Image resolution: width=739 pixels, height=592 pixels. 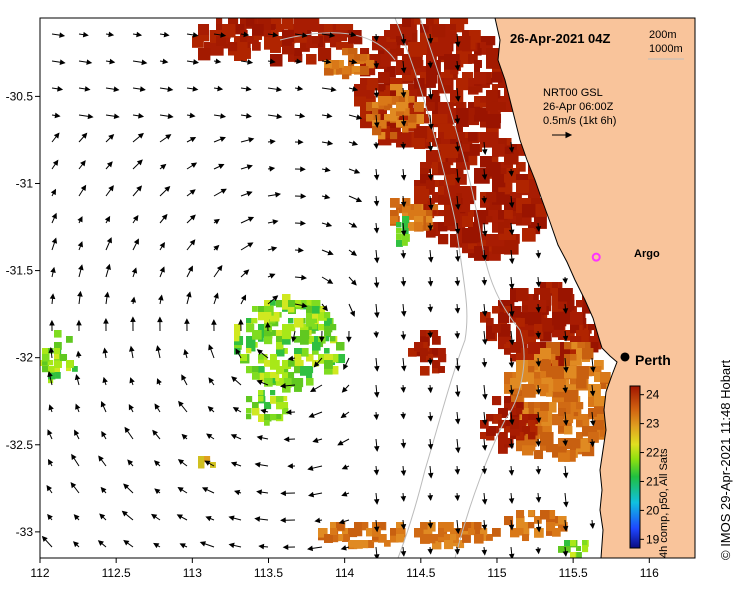 What do you see at coordinates (653, 510) in the screenshot?
I see `colorbar-tick-label: 20` at bounding box center [653, 510].